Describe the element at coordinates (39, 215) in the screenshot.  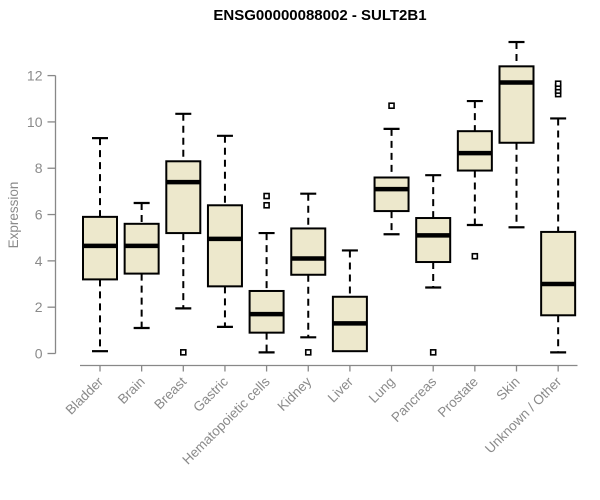
I see `y-tick-label: 6` at that location.